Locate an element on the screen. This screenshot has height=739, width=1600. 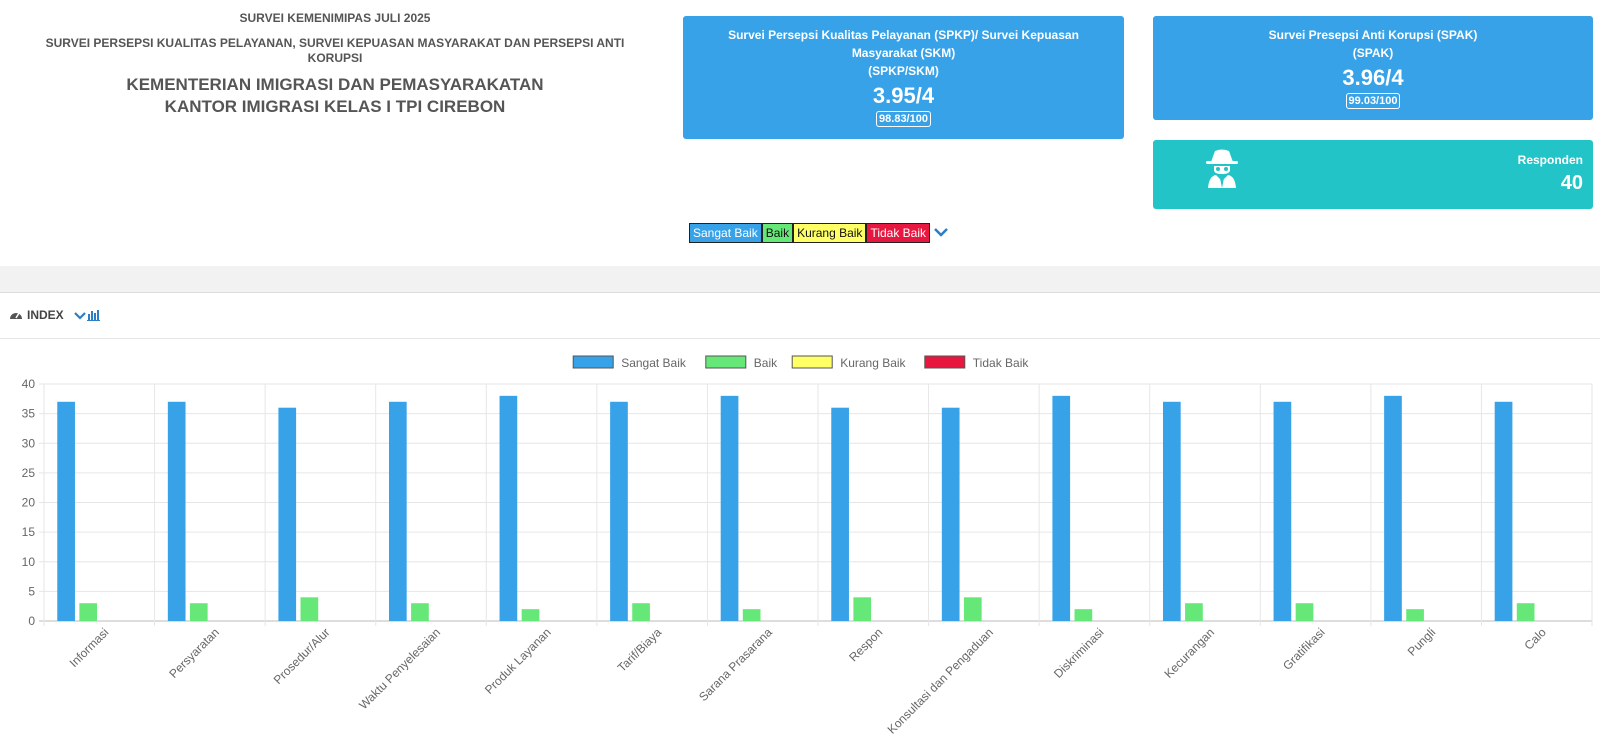
y-tick-label: 25 is located at coordinates (29, 473).